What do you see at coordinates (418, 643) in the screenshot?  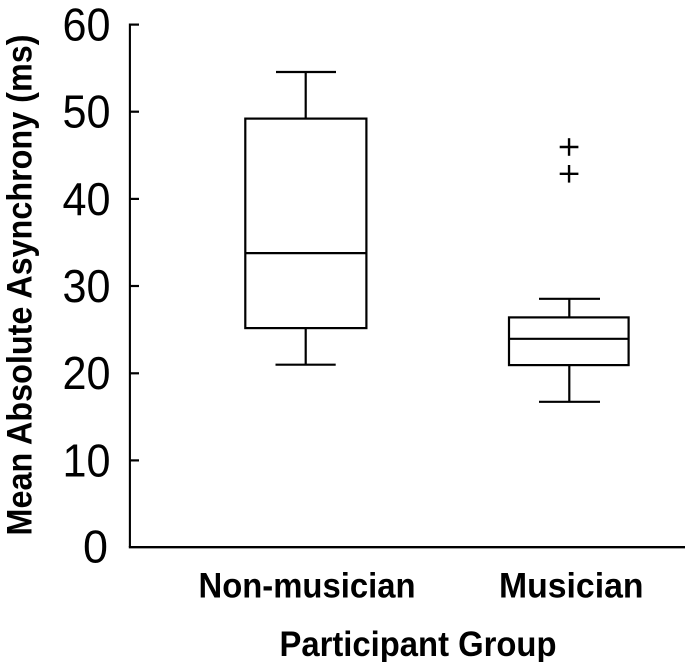 I see `svg-text: Participant Group` at bounding box center [418, 643].